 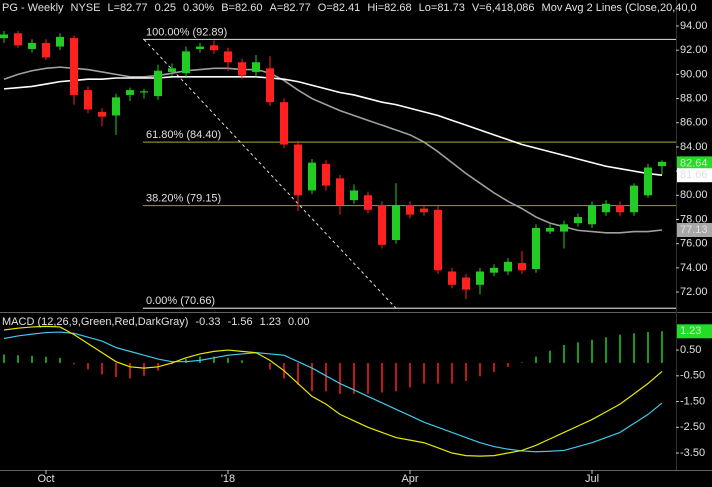 What do you see at coordinates (33, 8) in the screenshot?
I see `header-text: PG - Weekly` at bounding box center [33, 8].